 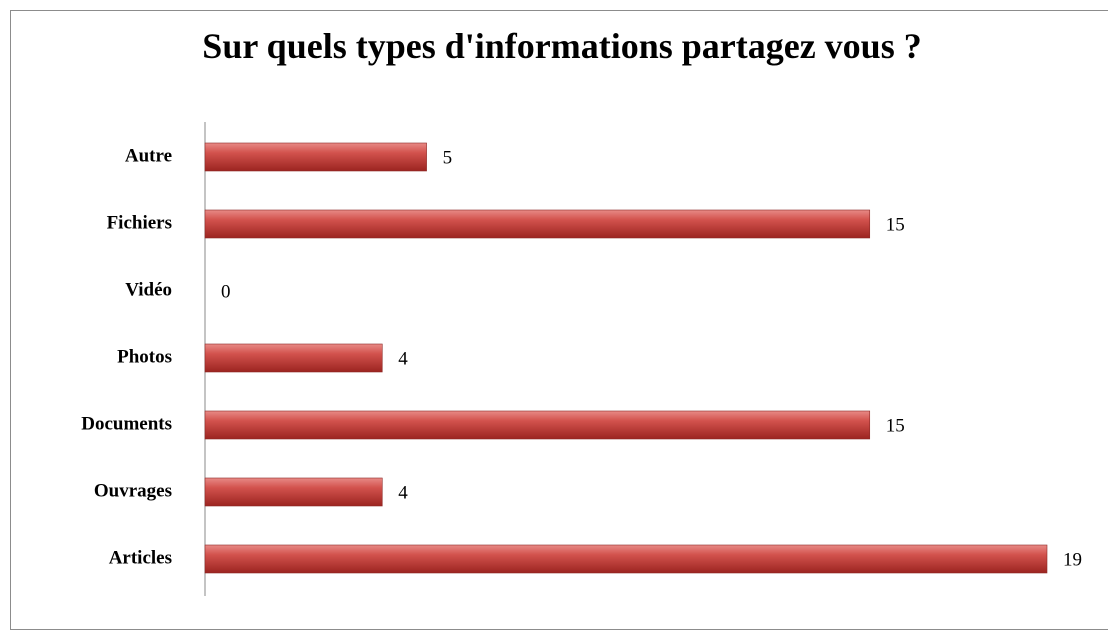 What do you see at coordinates (1072, 559) in the screenshot?
I see `value-label: 19` at bounding box center [1072, 559].